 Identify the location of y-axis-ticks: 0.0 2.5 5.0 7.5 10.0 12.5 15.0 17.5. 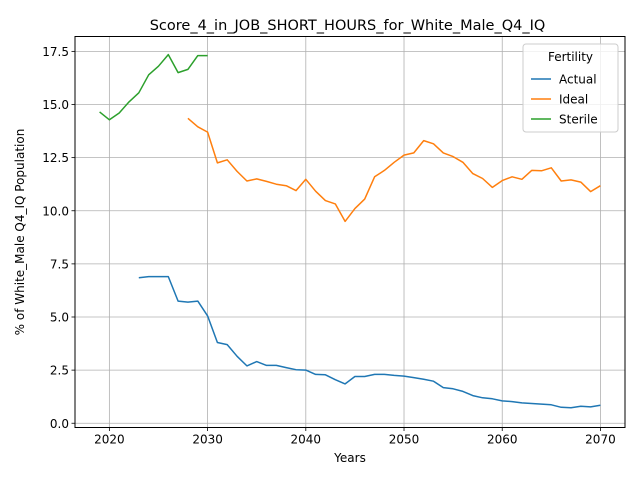
(58, 238).